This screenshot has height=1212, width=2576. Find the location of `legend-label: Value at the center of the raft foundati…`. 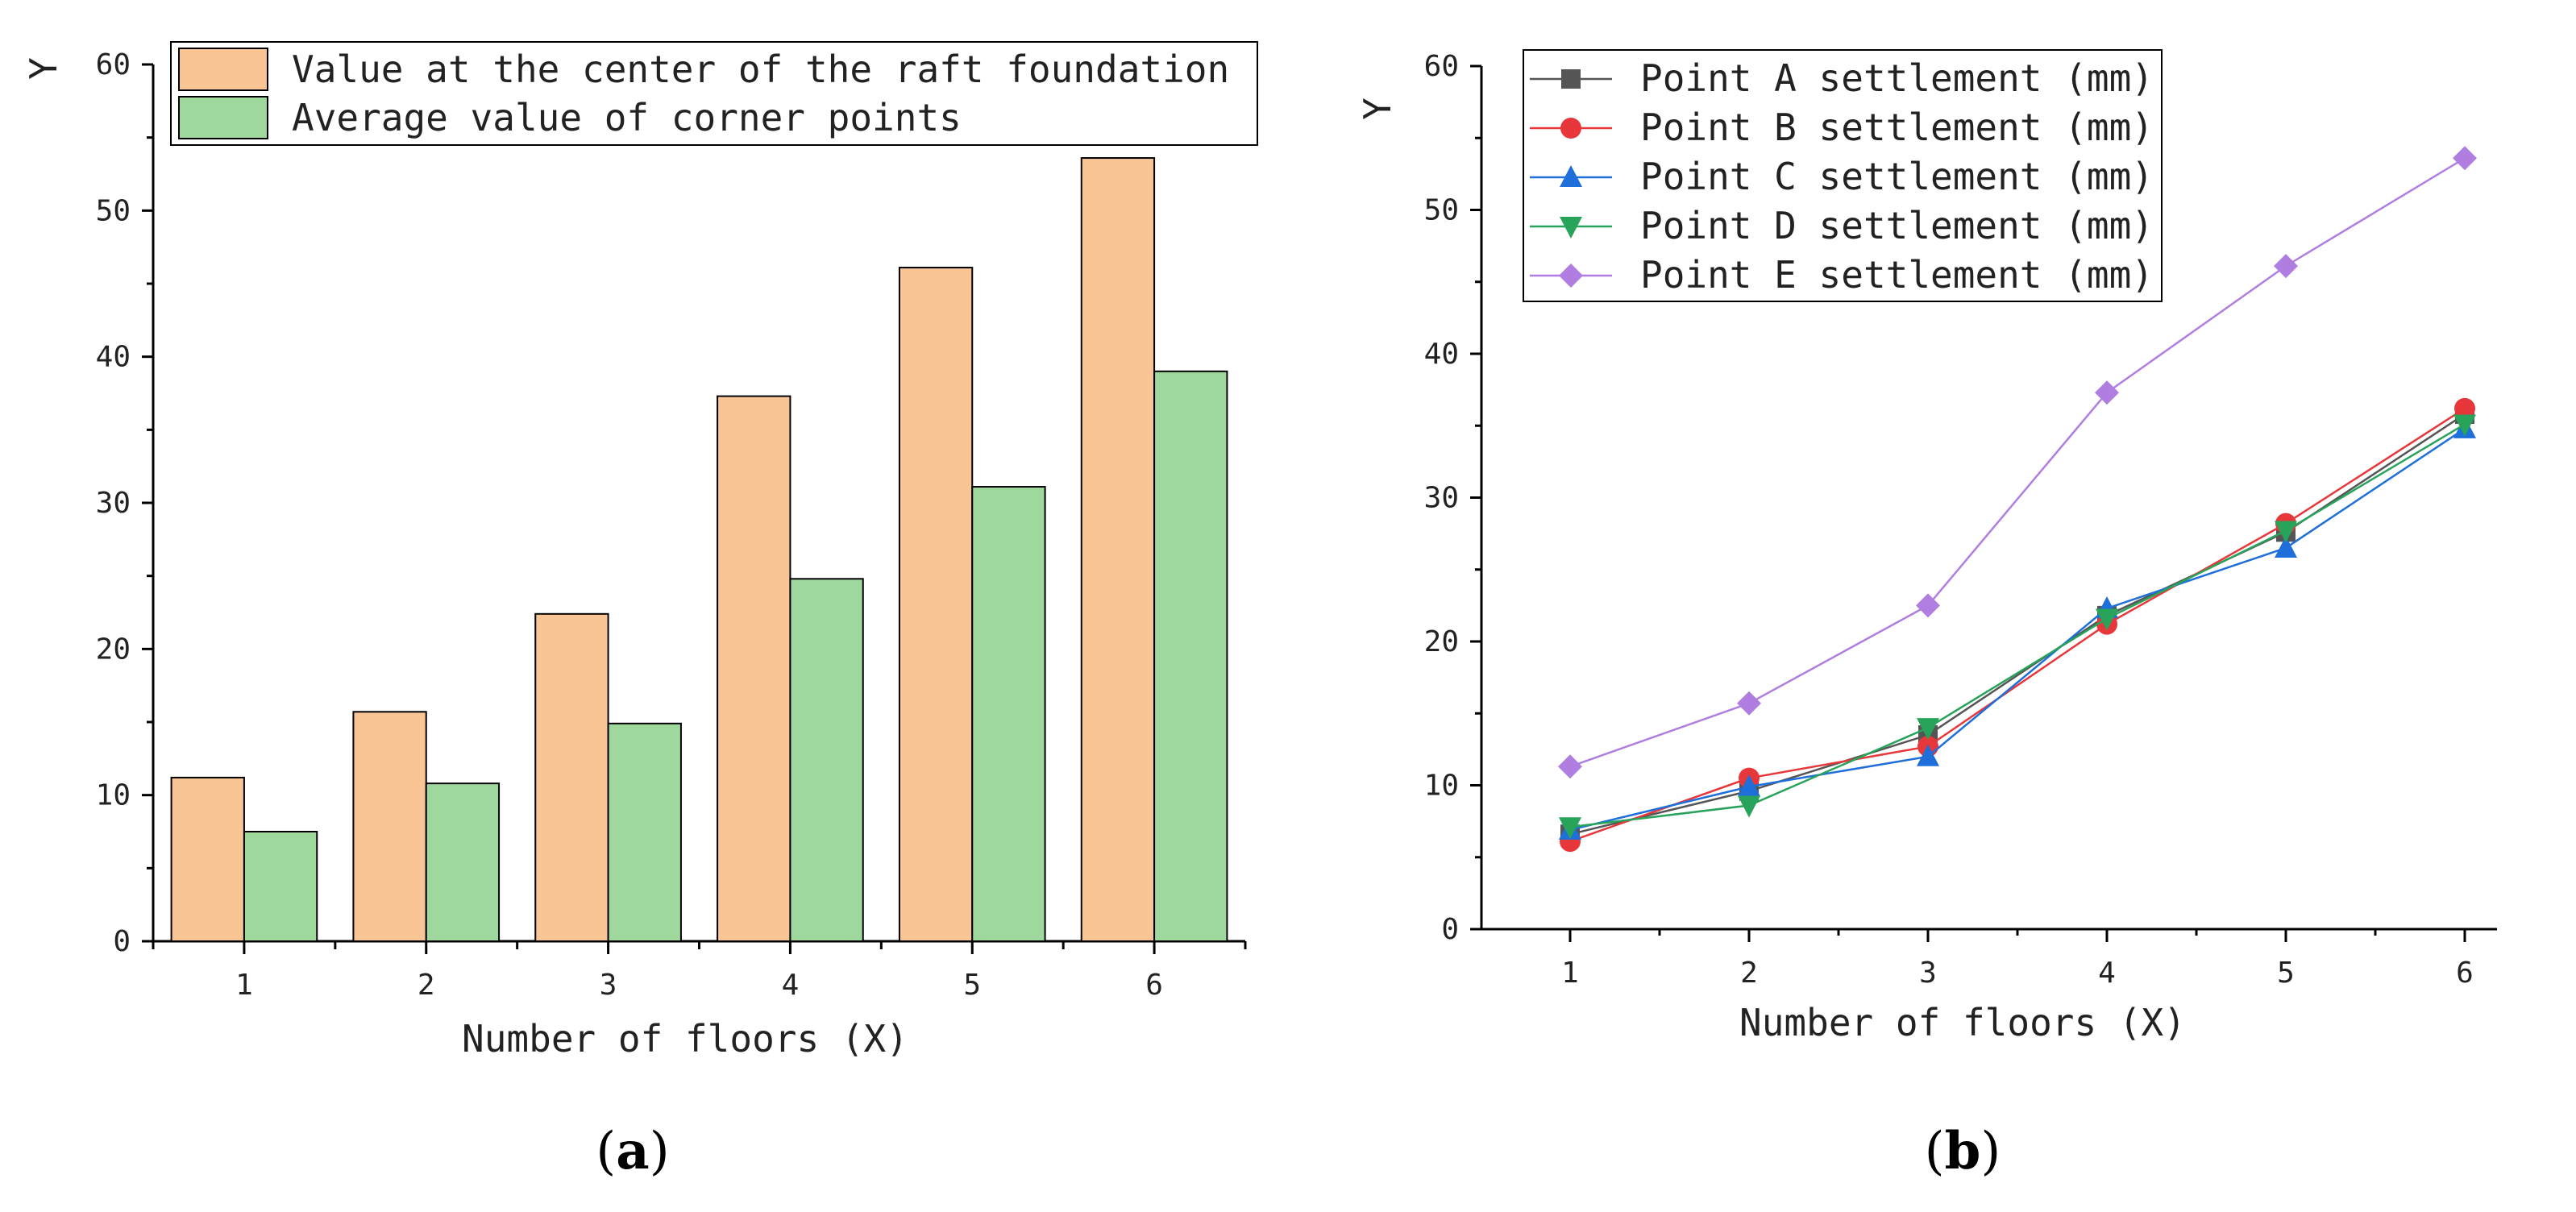

legend-label: Value at the center of the raft foundati… is located at coordinates (760, 69).